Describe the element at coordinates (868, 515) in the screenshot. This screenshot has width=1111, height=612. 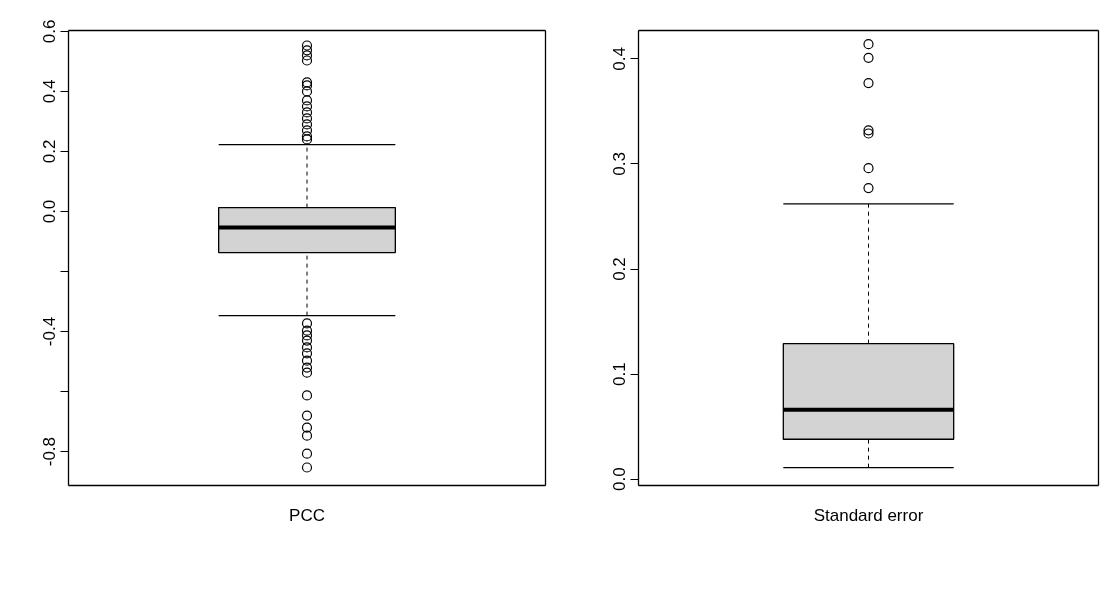
I see `x-tick-label: Standard error` at that location.